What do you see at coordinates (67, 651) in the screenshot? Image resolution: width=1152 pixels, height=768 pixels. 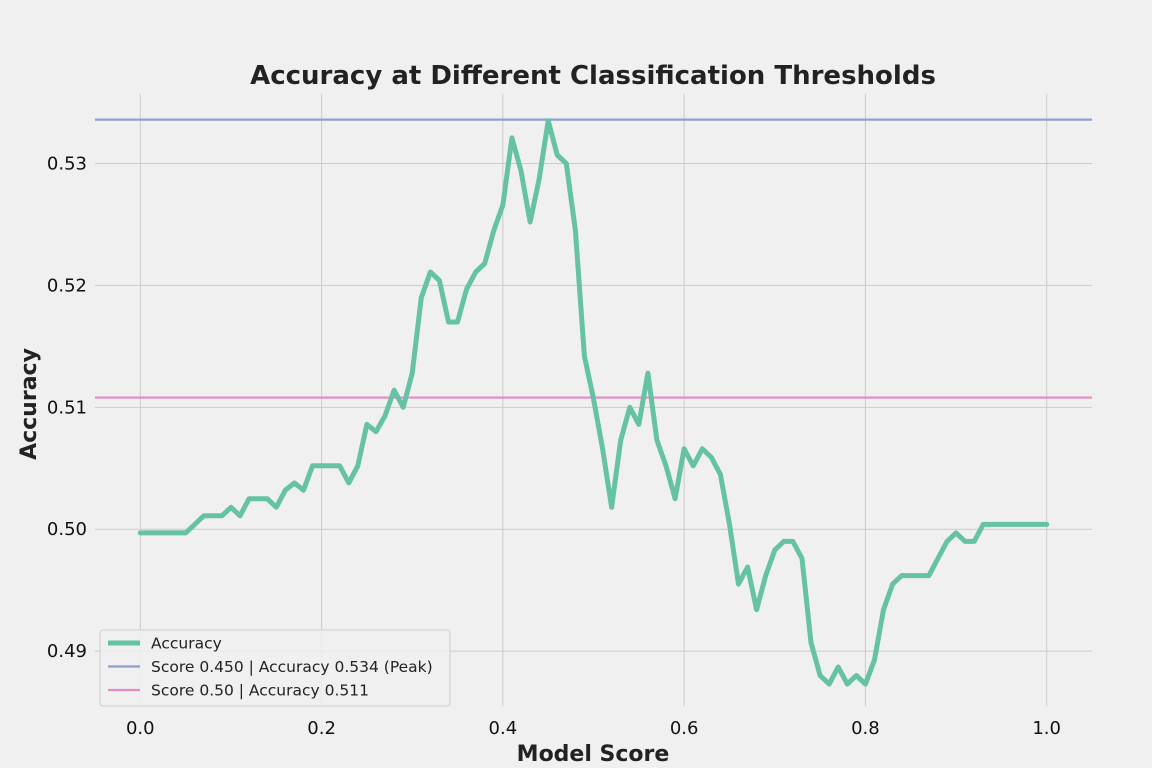 I see `y-tick-label: 0.49` at bounding box center [67, 651].